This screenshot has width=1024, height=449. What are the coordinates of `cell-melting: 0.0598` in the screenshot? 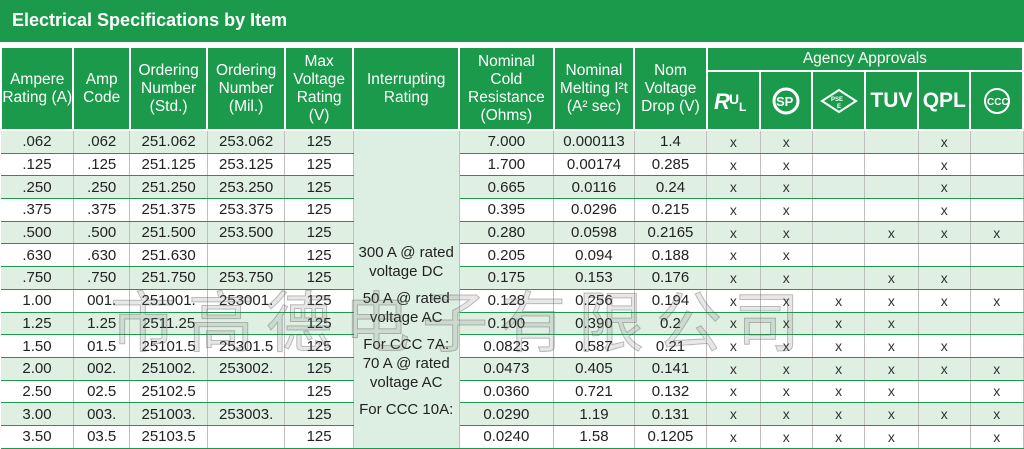 It's located at (594, 233).